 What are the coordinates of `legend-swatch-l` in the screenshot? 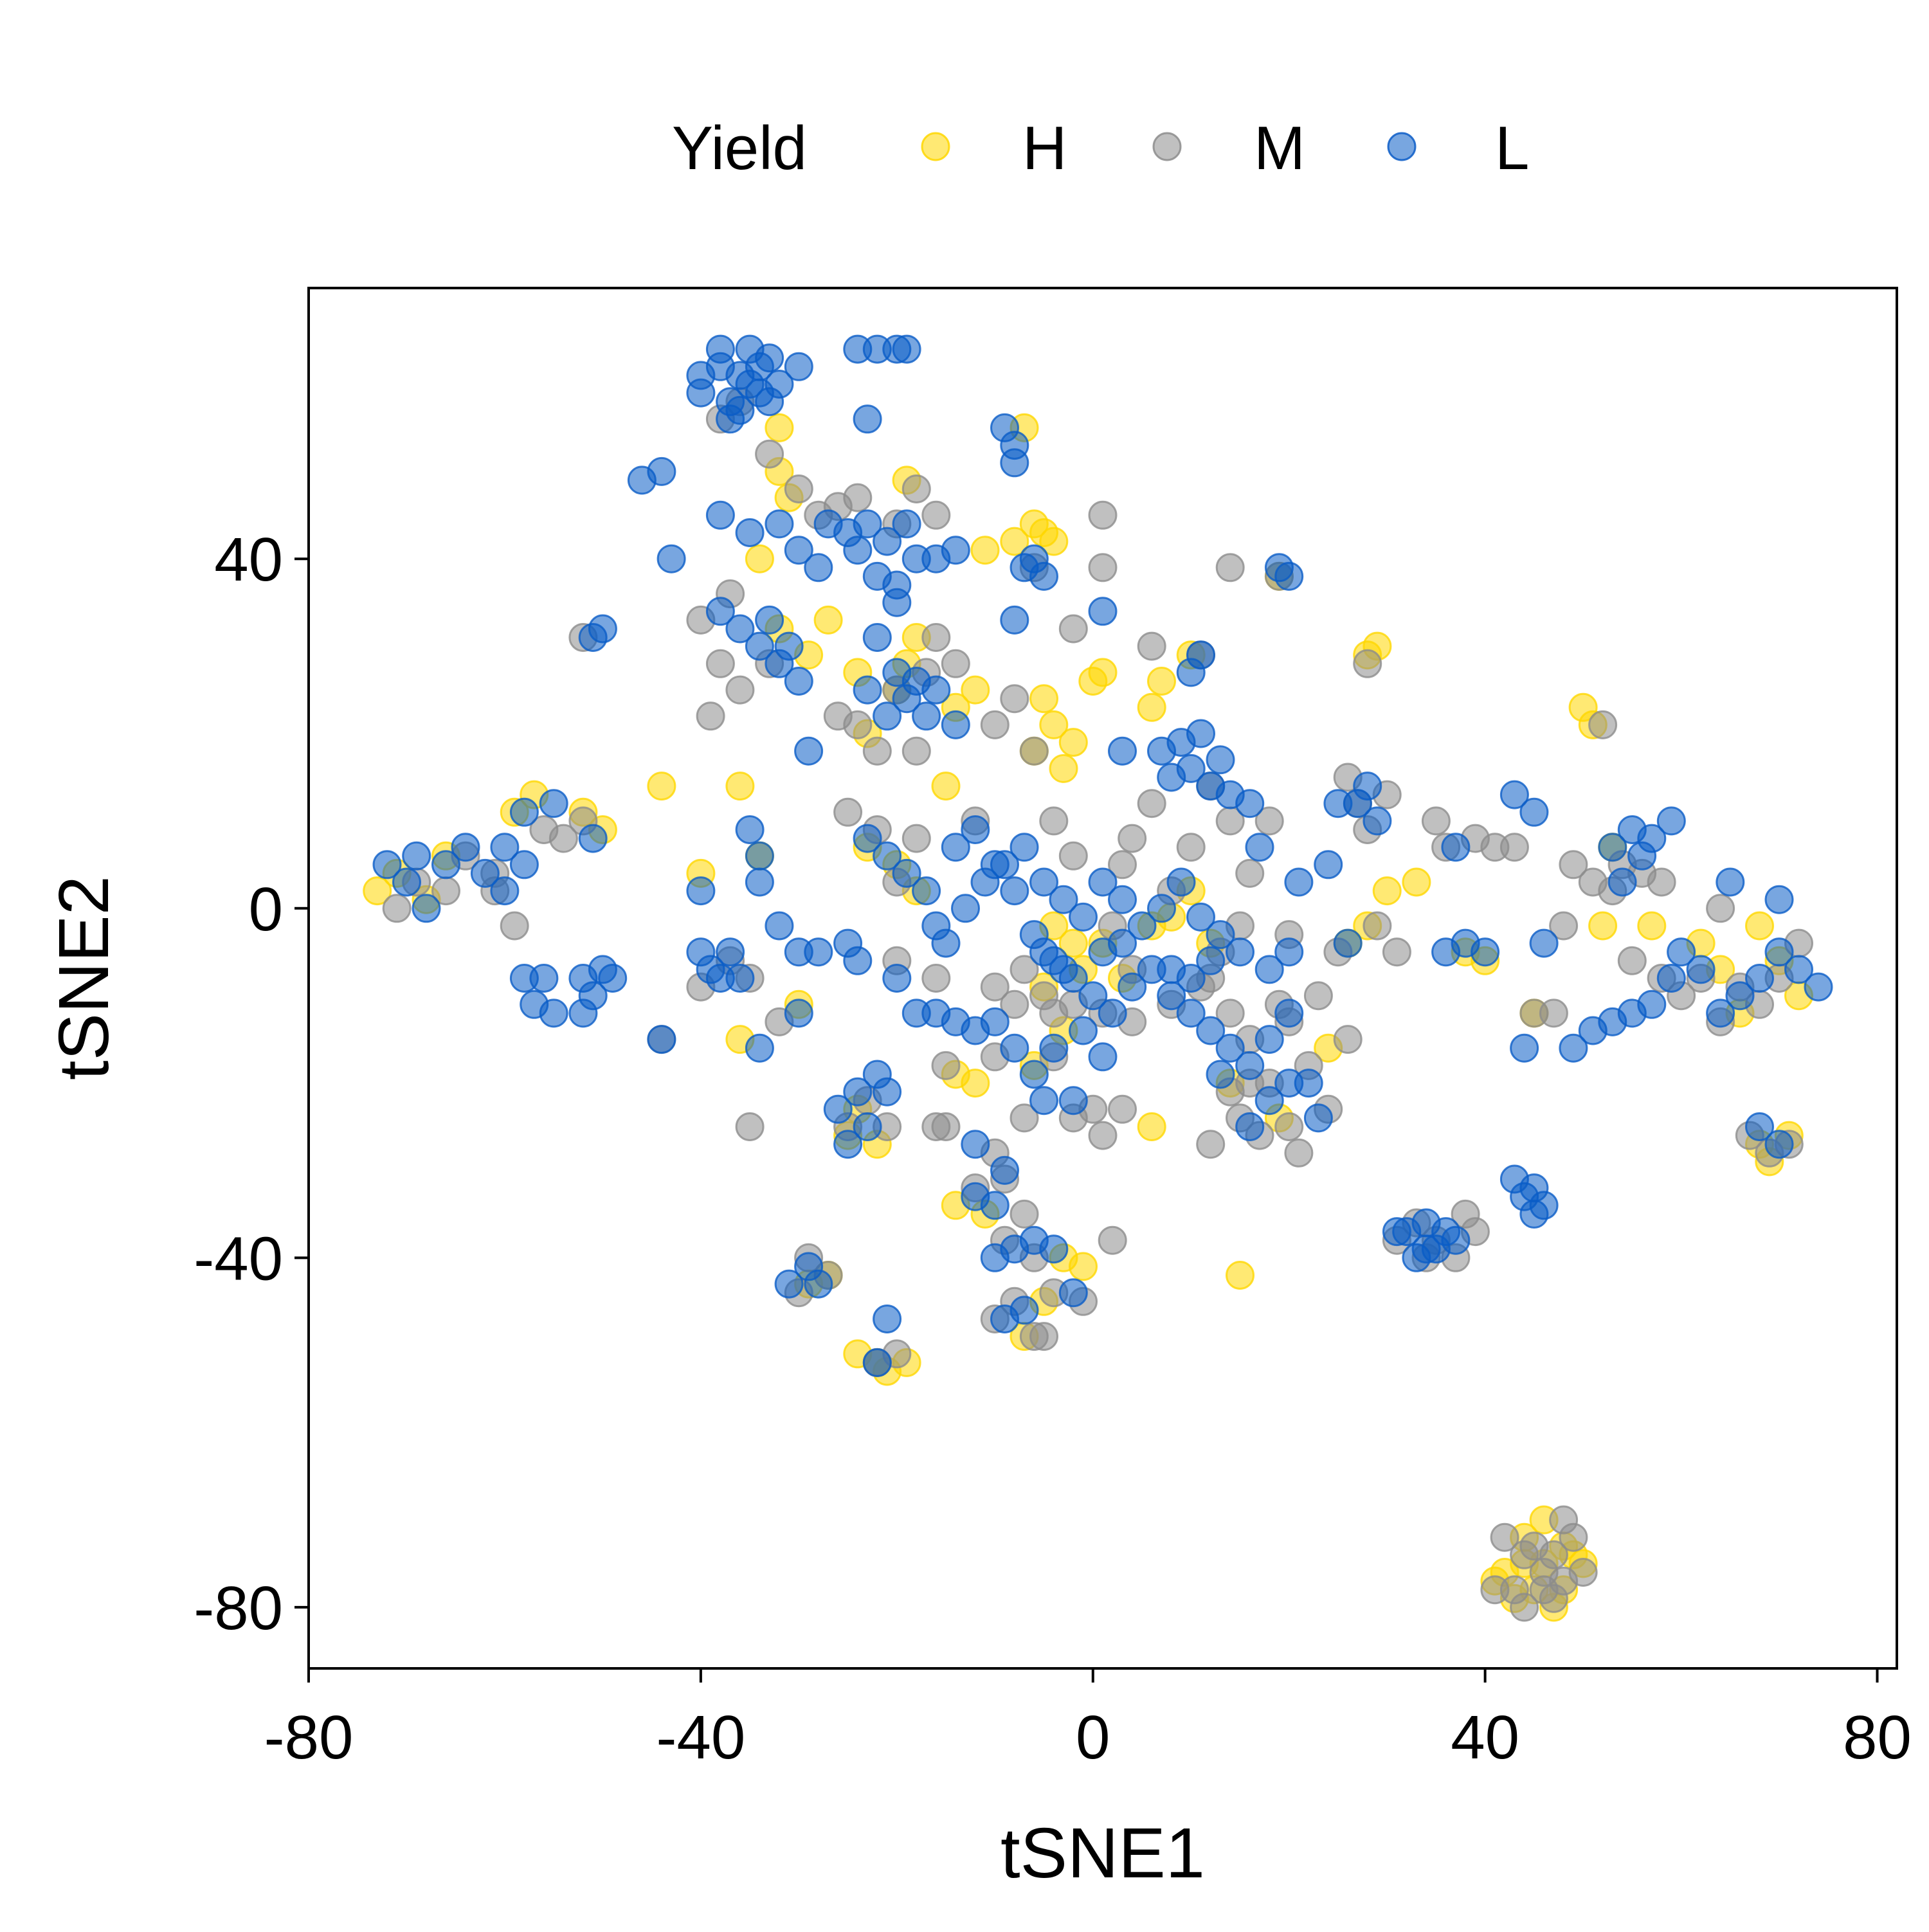 It's located at (1402, 146).